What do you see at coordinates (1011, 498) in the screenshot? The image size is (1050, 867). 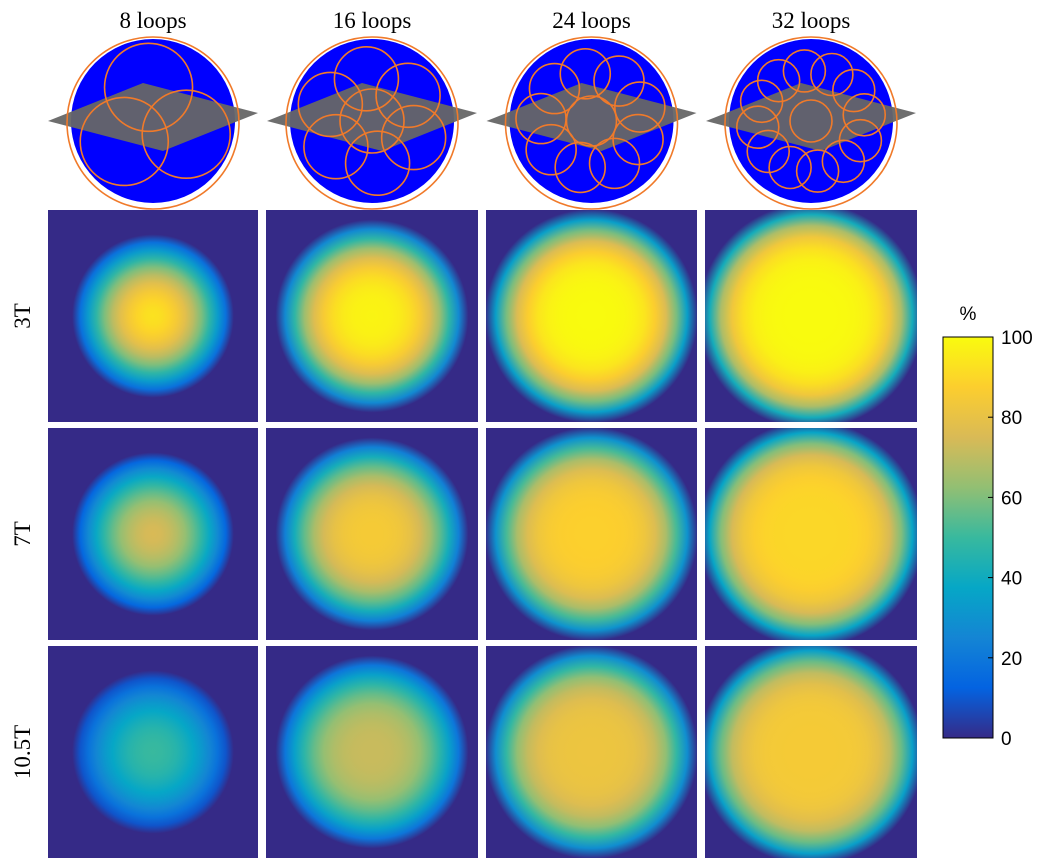 I see `colorbar-tick-label: 60` at bounding box center [1011, 498].